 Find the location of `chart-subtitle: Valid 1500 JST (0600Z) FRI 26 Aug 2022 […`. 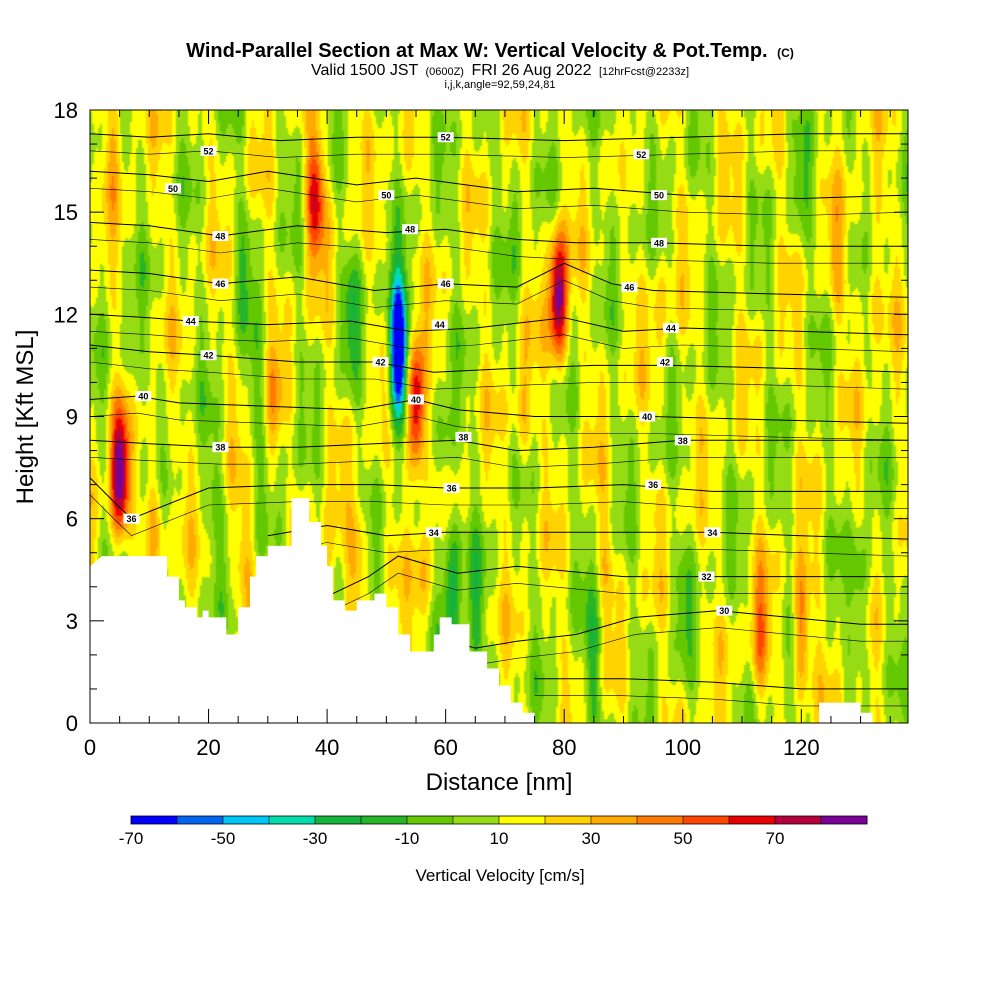

chart-subtitle: Valid 1500 JST (0600Z) FRI 26 Aug 2022 [… is located at coordinates (500, 70).